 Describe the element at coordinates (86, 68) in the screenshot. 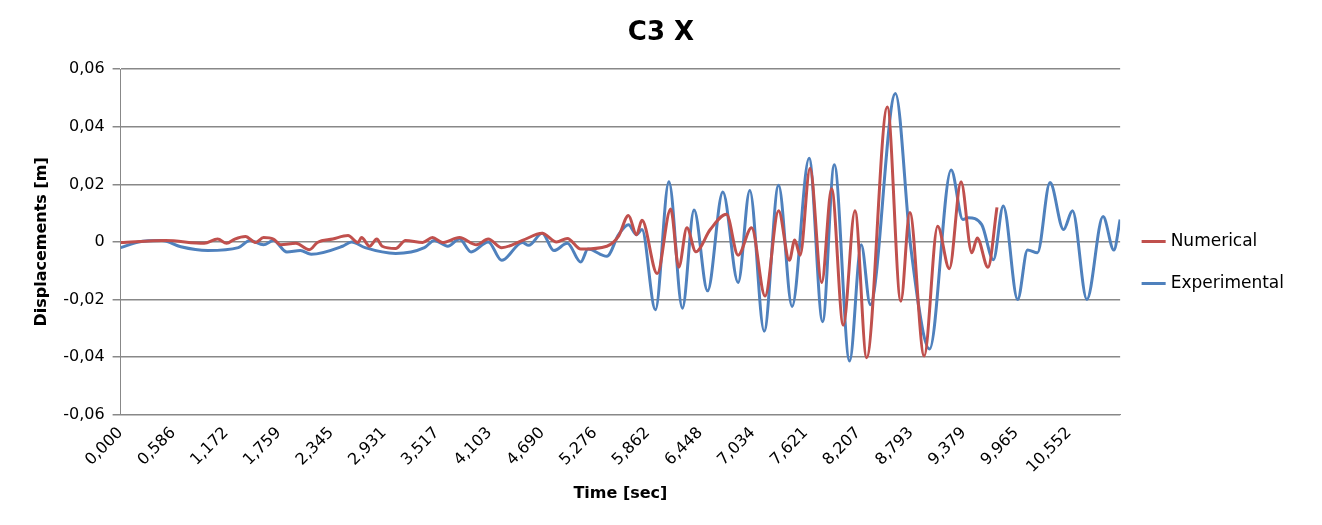

I see `y-tick-label: 0,06` at that location.